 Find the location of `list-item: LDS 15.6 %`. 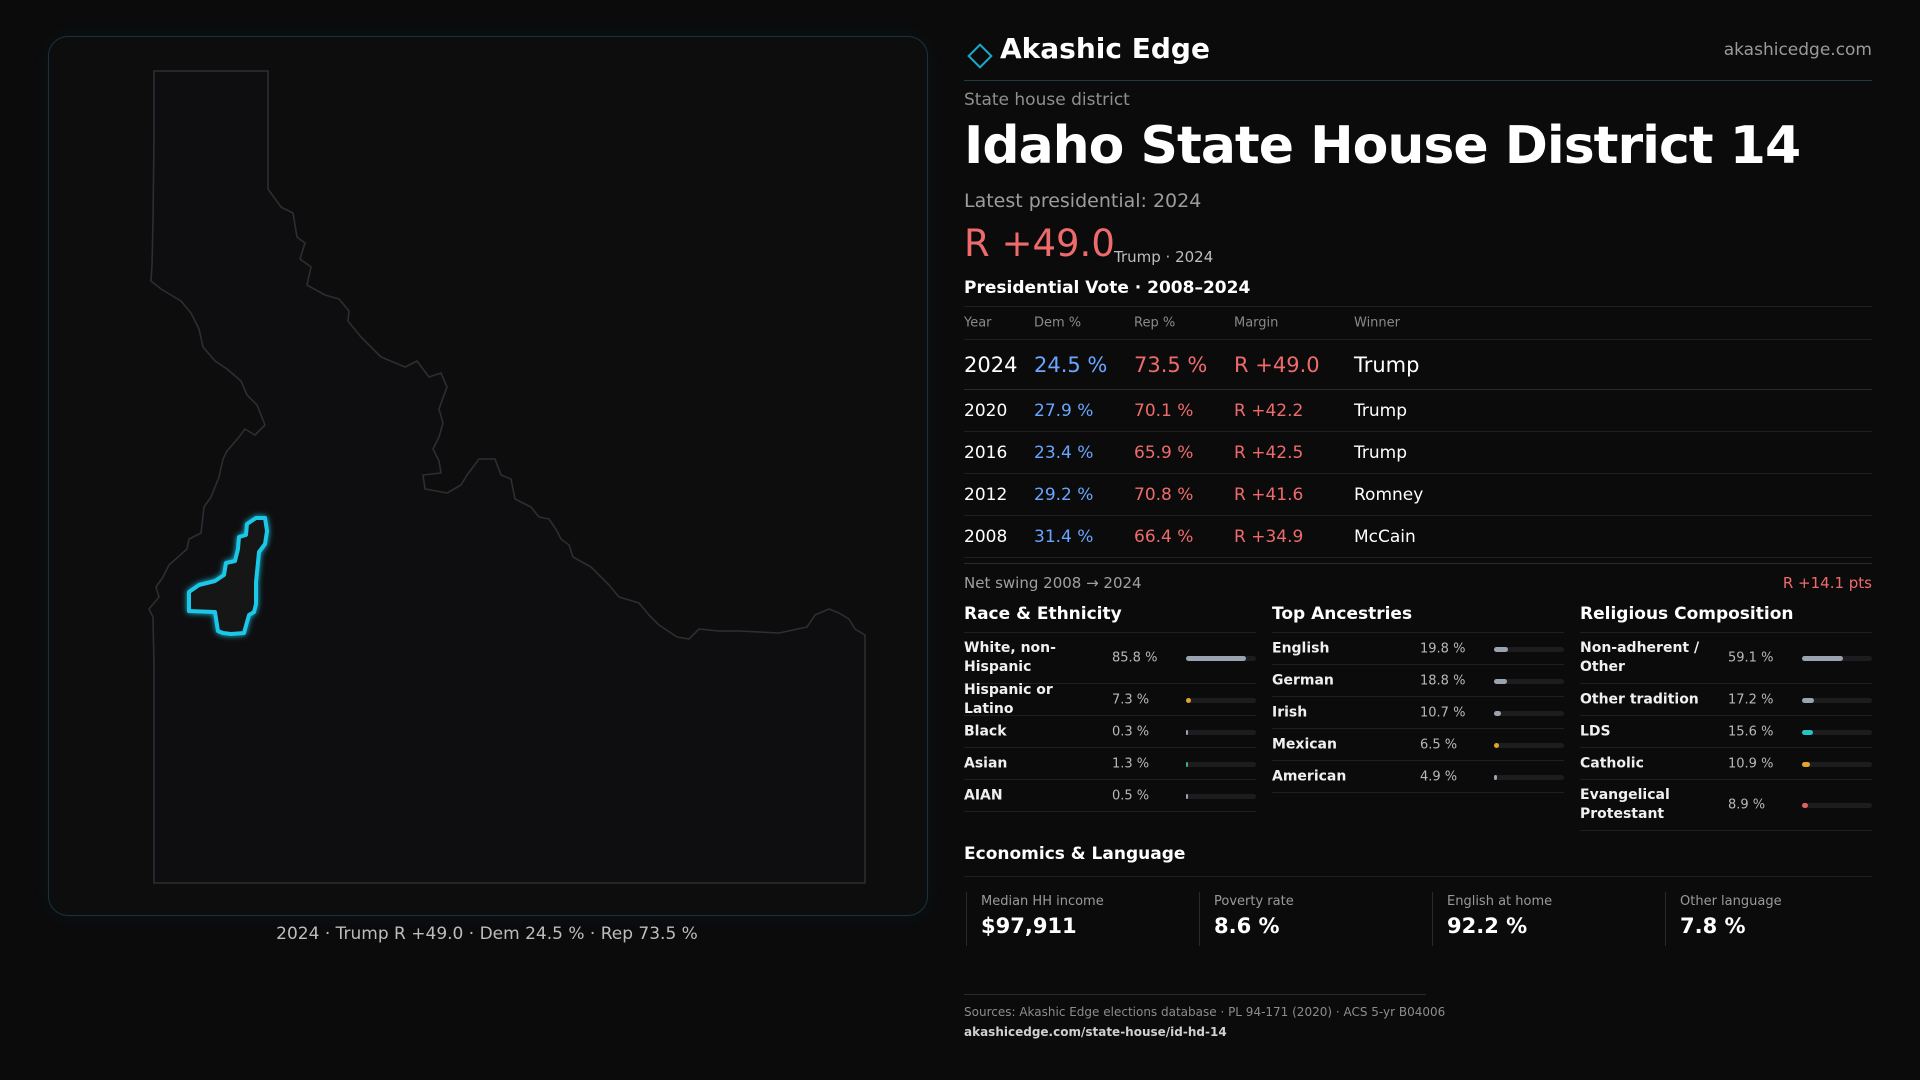

list-item: LDS 15.6 % is located at coordinates (1726, 732).